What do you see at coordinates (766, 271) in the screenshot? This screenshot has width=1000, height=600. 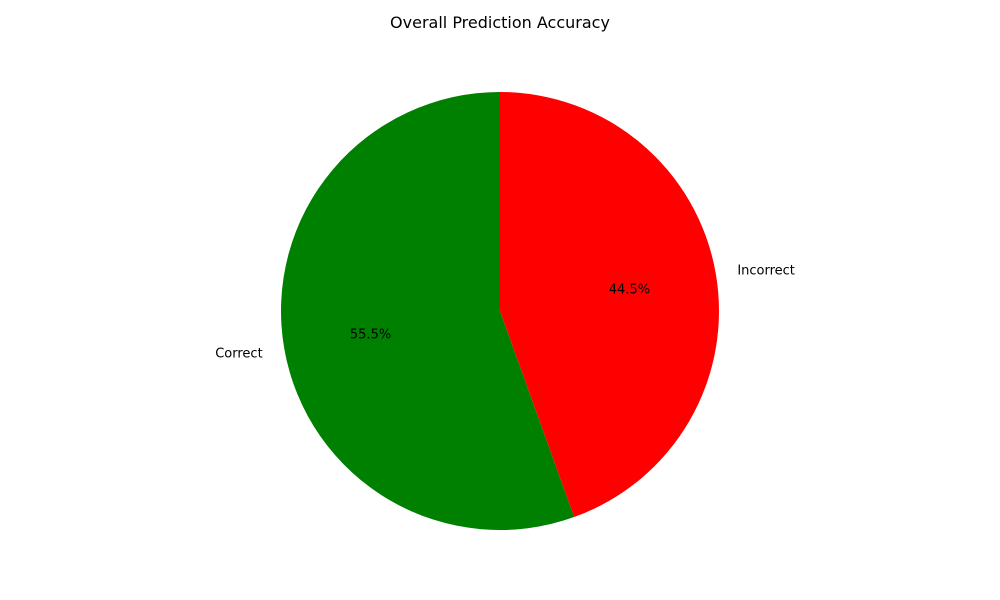 I see `slice-label-incorrect: Incorrect` at bounding box center [766, 271].